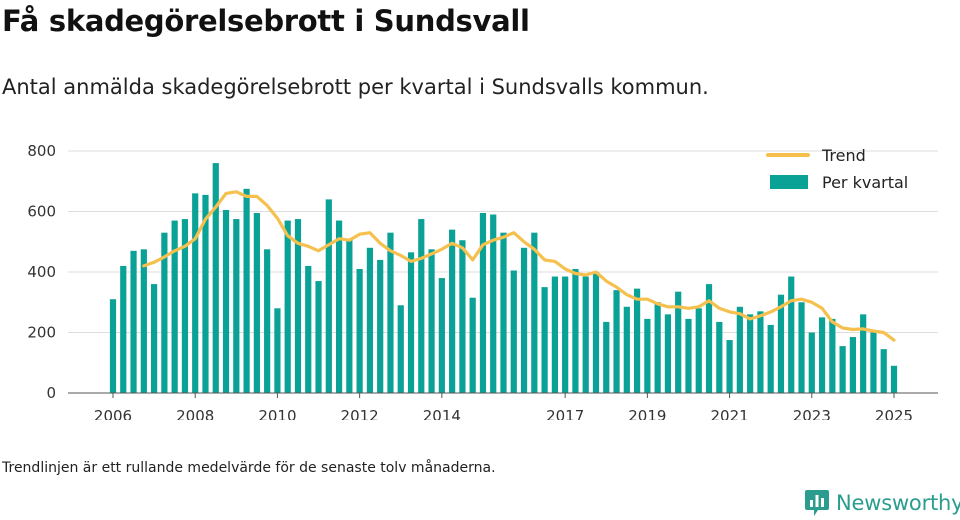  Describe the element at coordinates (195, 413) in the screenshot. I see `x-tick-label: 2008` at that location.